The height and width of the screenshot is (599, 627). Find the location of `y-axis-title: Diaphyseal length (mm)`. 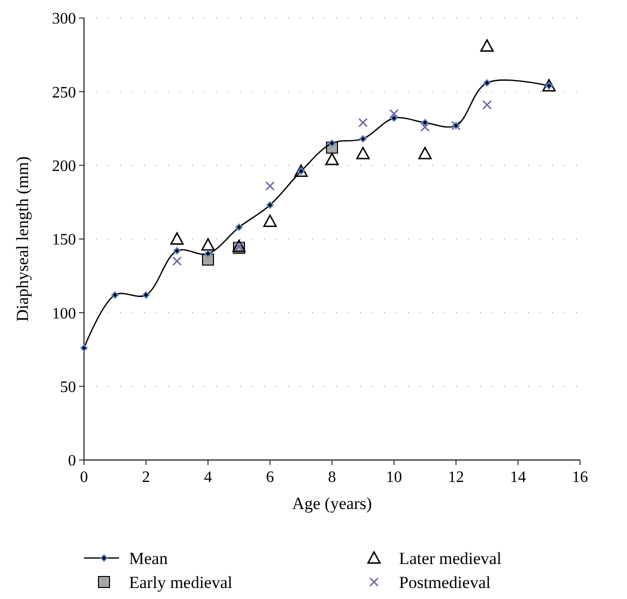

y-axis-title: Diaphyseal length (mm) is located at coordinates (22, 239).